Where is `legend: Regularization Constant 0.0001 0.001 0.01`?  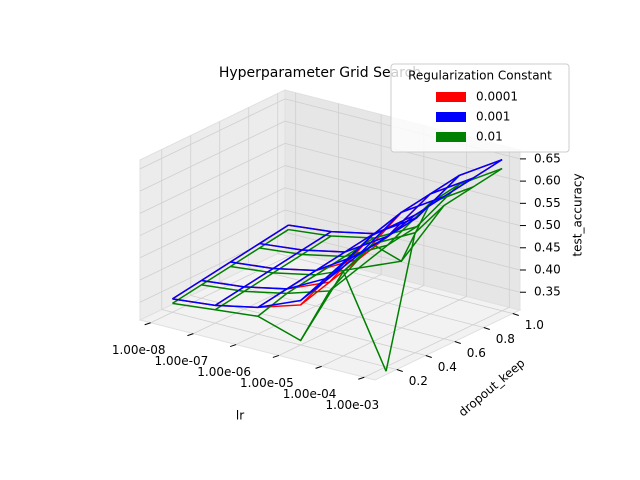 legend: Regularization Constant 0.0001 0.001 0.01 is located at coordinates (480, 108).